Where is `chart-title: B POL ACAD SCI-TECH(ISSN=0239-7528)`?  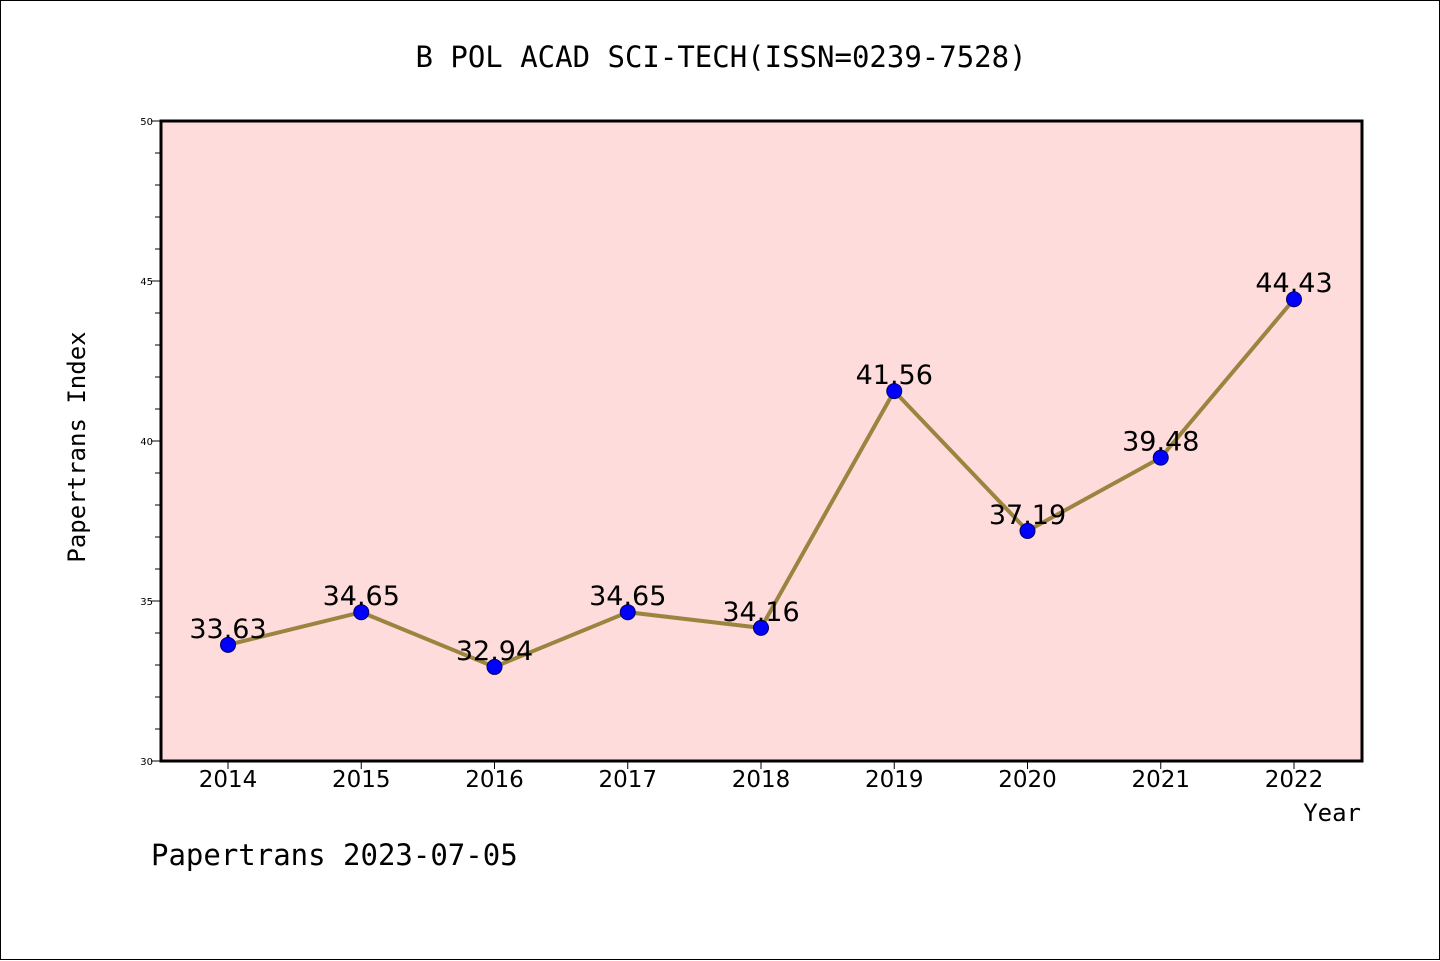
chart-title: B POL ACAD SCI-TECH(ISSN=0239-7528) is located at coordinates (720, 57).